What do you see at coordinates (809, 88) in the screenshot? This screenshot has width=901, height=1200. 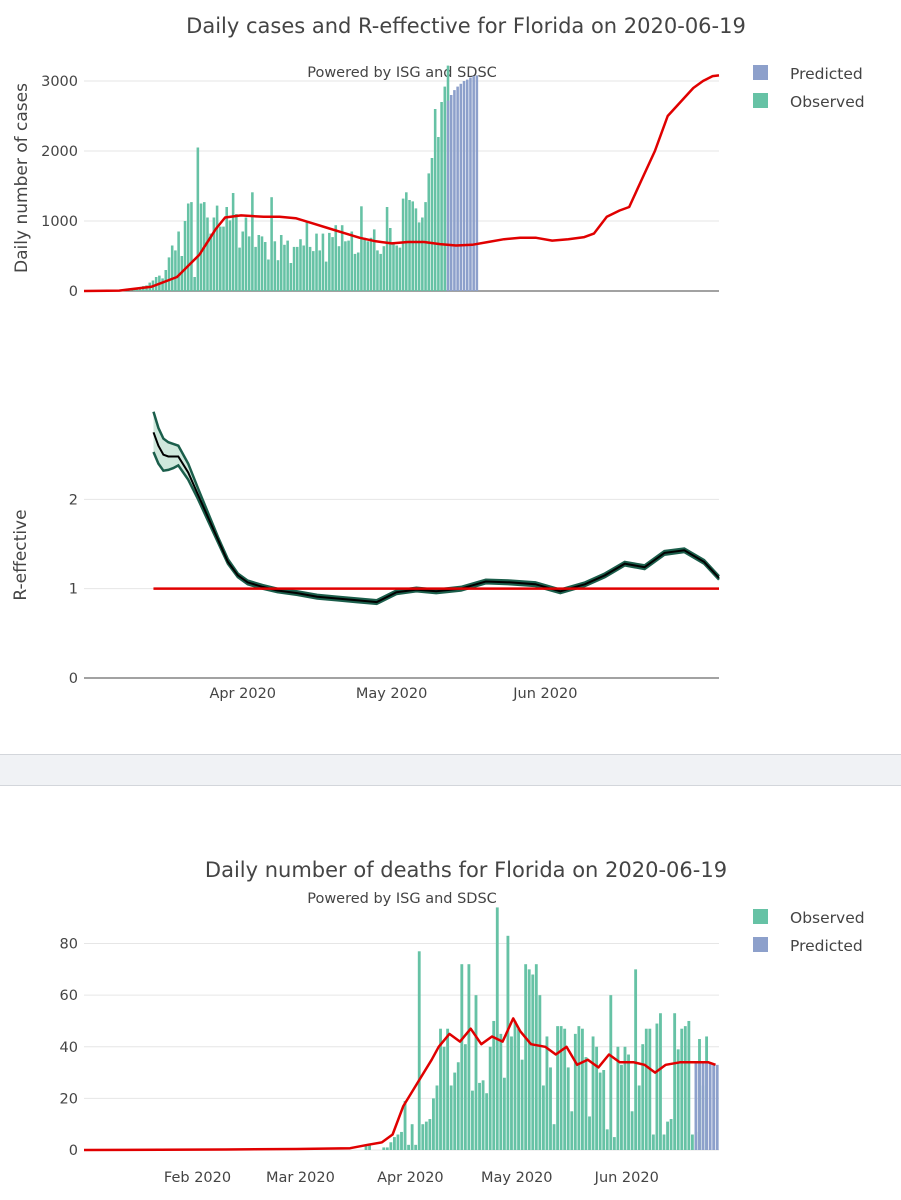 I see `cases-legend: Predicted Observed` at bounding box center [809, 88].